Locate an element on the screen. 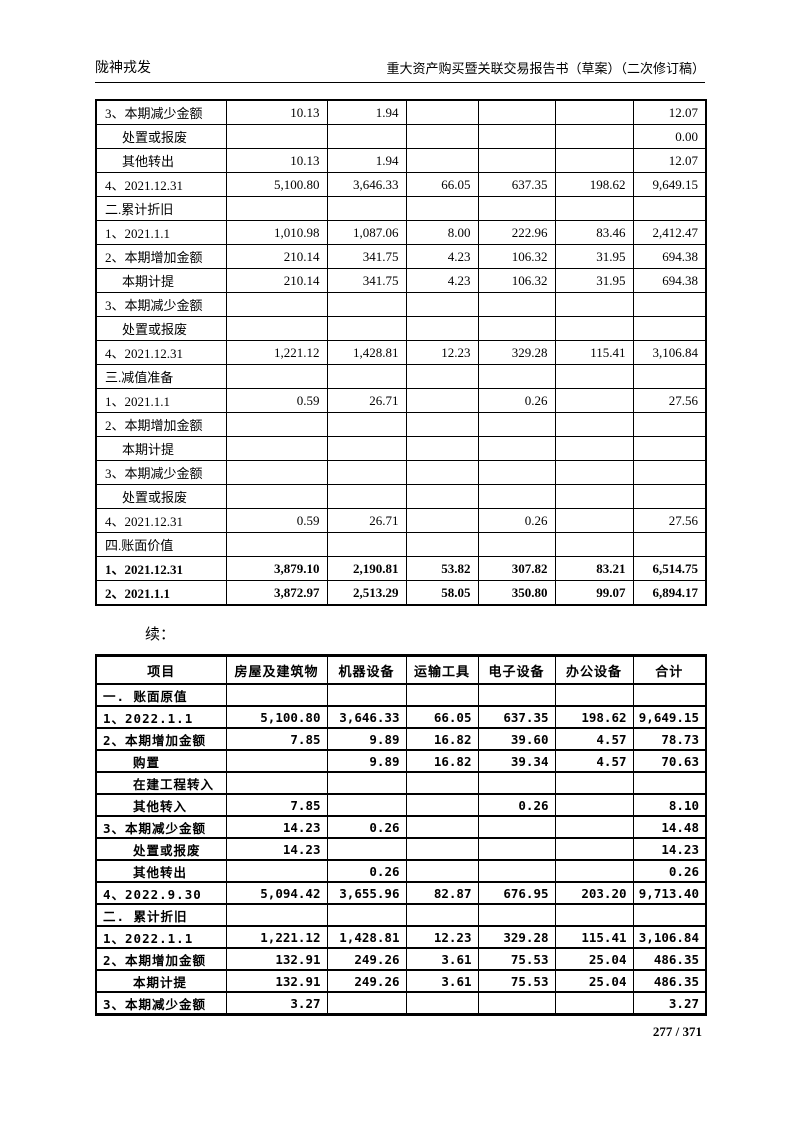 The height and width of the screenshot is (1122, 793). row-label: 一. 账面原值 is located at coordinates (161, 695).